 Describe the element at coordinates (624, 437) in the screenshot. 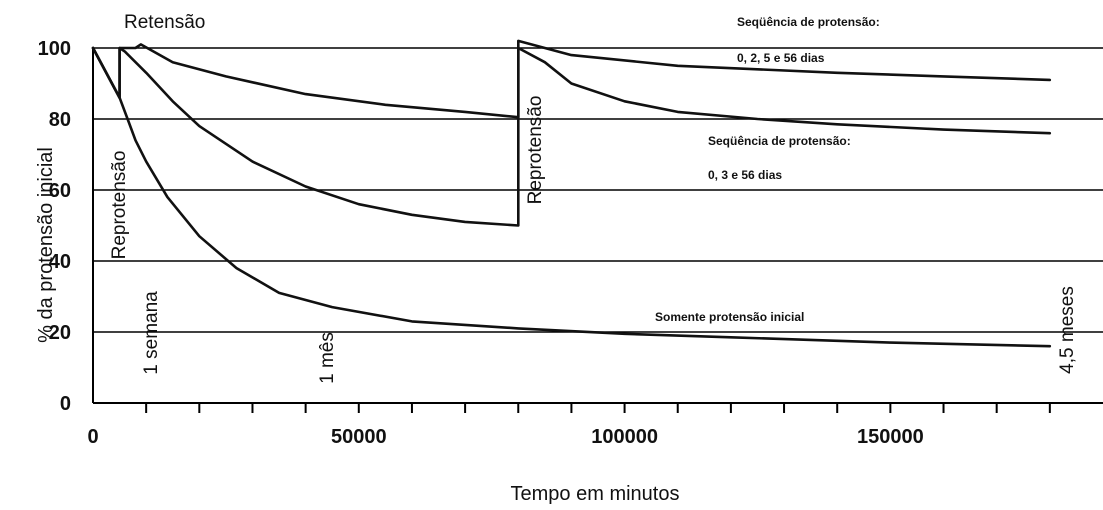

I see `x-tick-label-100000: 100000` at that location.